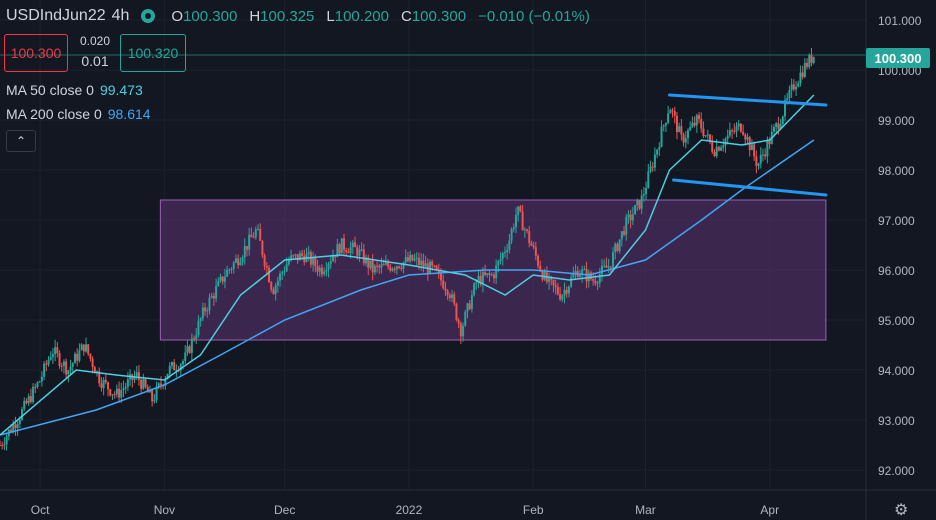 The width and height of the screenshot is (936, 520). I want to click on spread-bottom: 0.01, so click(95, 61).